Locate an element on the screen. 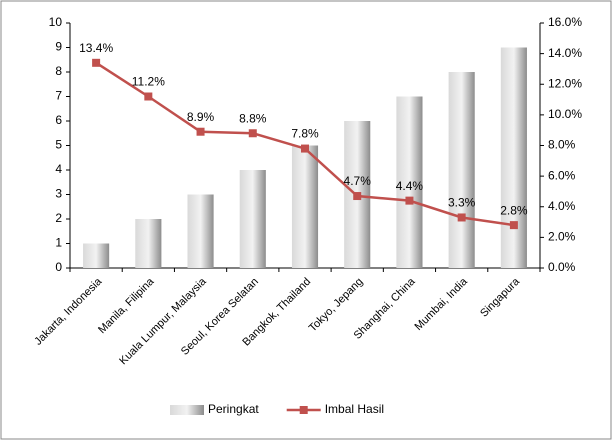 Image resolution: width=613 pixels, height=441 pixels. legend-swatch is located at coordinates (187, 410).